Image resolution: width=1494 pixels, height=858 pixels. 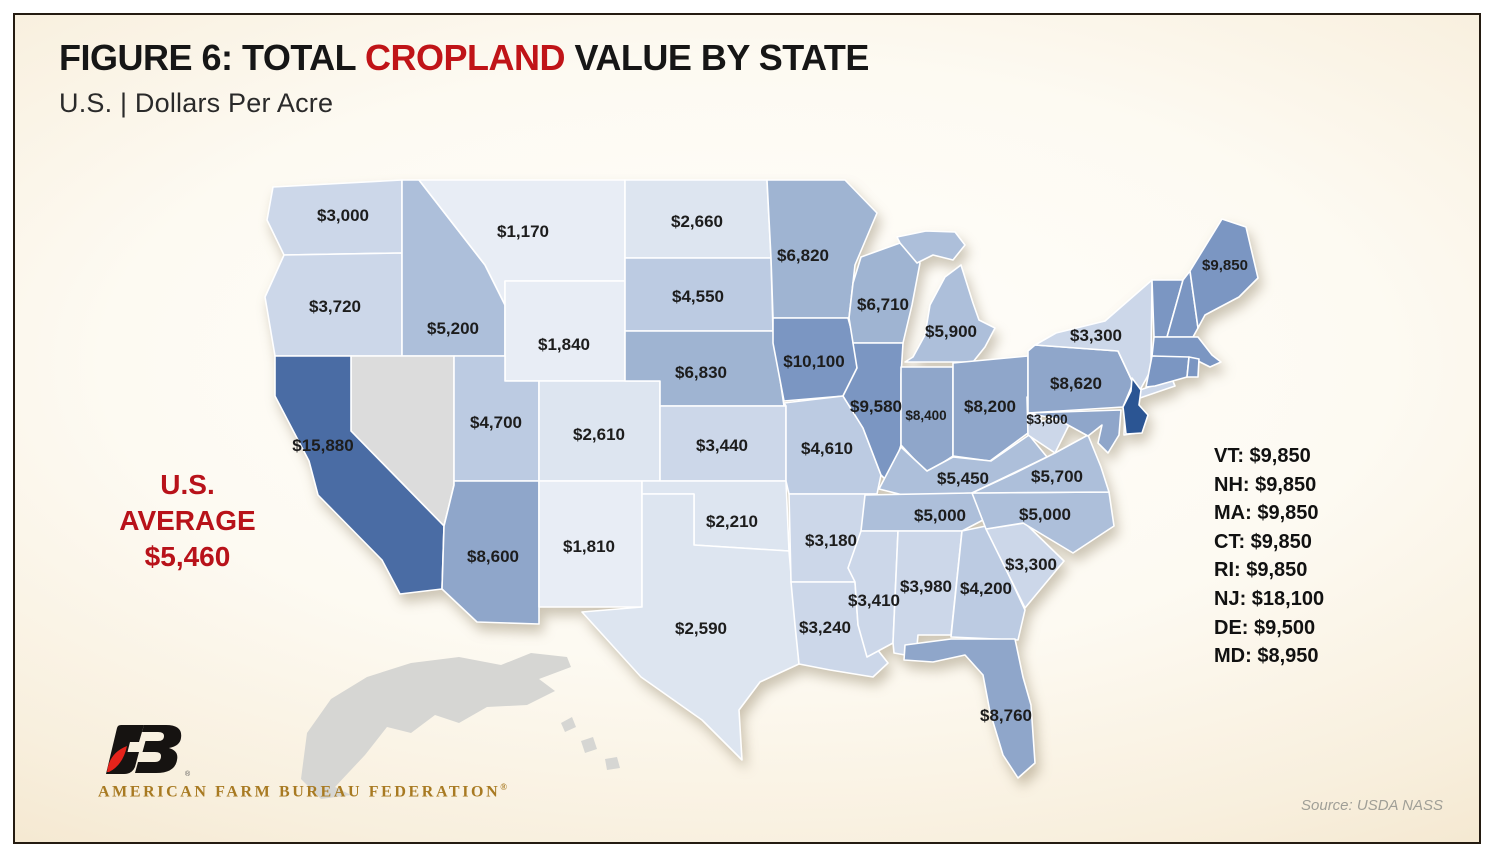 What do you see at coordinates (876, 406) in the screenshot?
I see `state-value-label: $9,580` at bounding box center [876, 406].